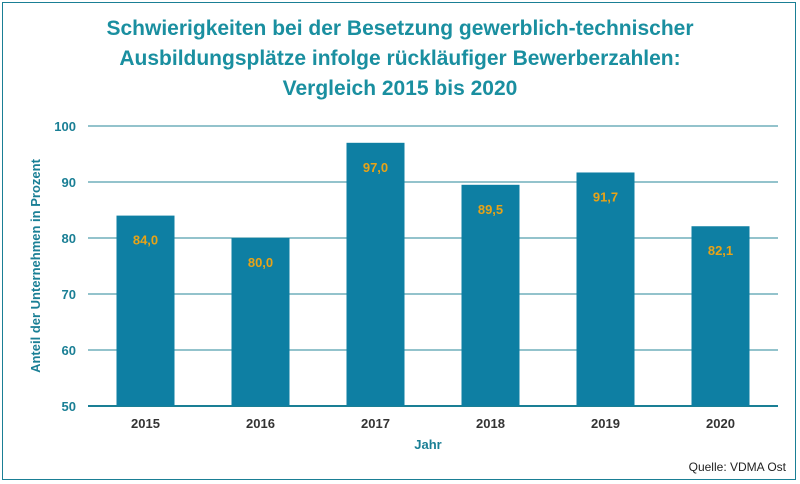 Image resolution: width=800 pixels, height=484 pixels. What do you see at coordinates (490, 423) in the screenshot?
I see `x-tick-label: 2018` at bounding box center [490, 423].